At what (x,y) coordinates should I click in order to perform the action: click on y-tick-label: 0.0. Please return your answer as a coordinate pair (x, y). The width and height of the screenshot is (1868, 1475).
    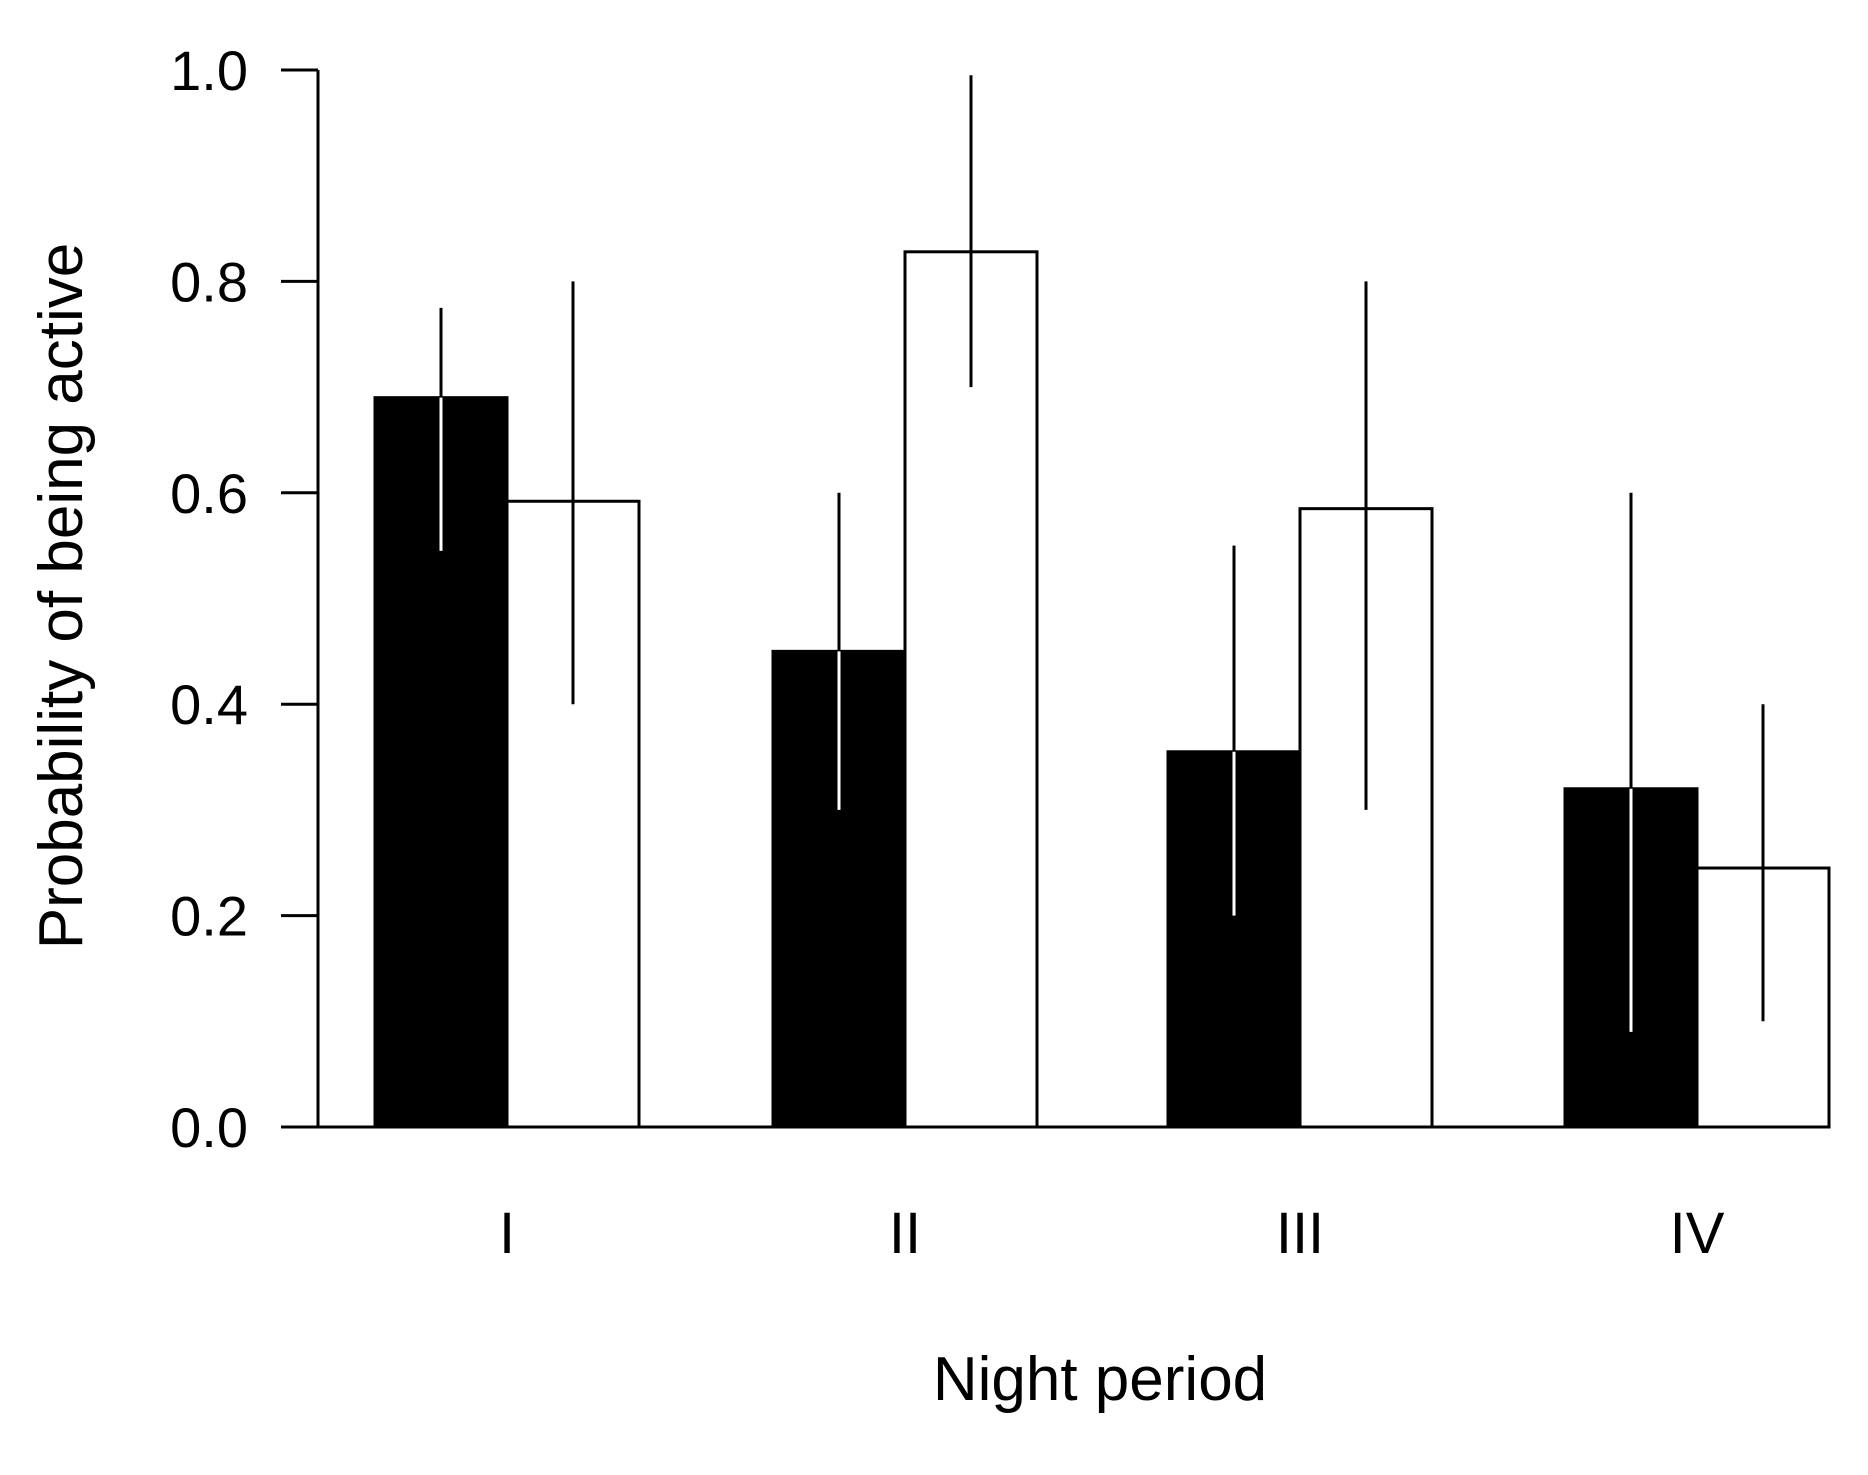
    Looking at the image, I should click on (209, 1127).